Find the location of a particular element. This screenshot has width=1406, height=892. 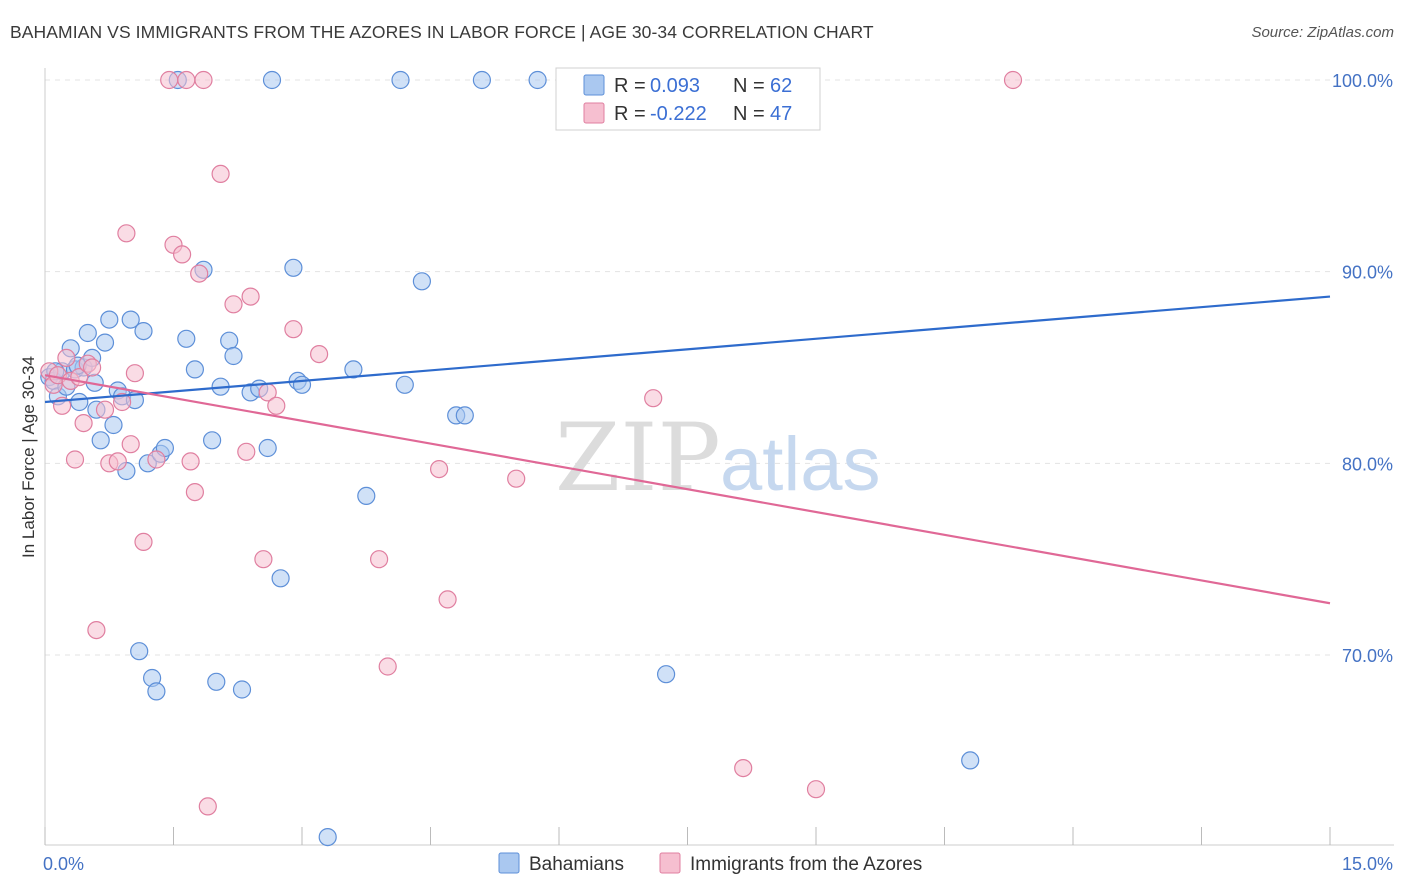

y-tick-label: 90.0% is located at coordinates (1367, 273).